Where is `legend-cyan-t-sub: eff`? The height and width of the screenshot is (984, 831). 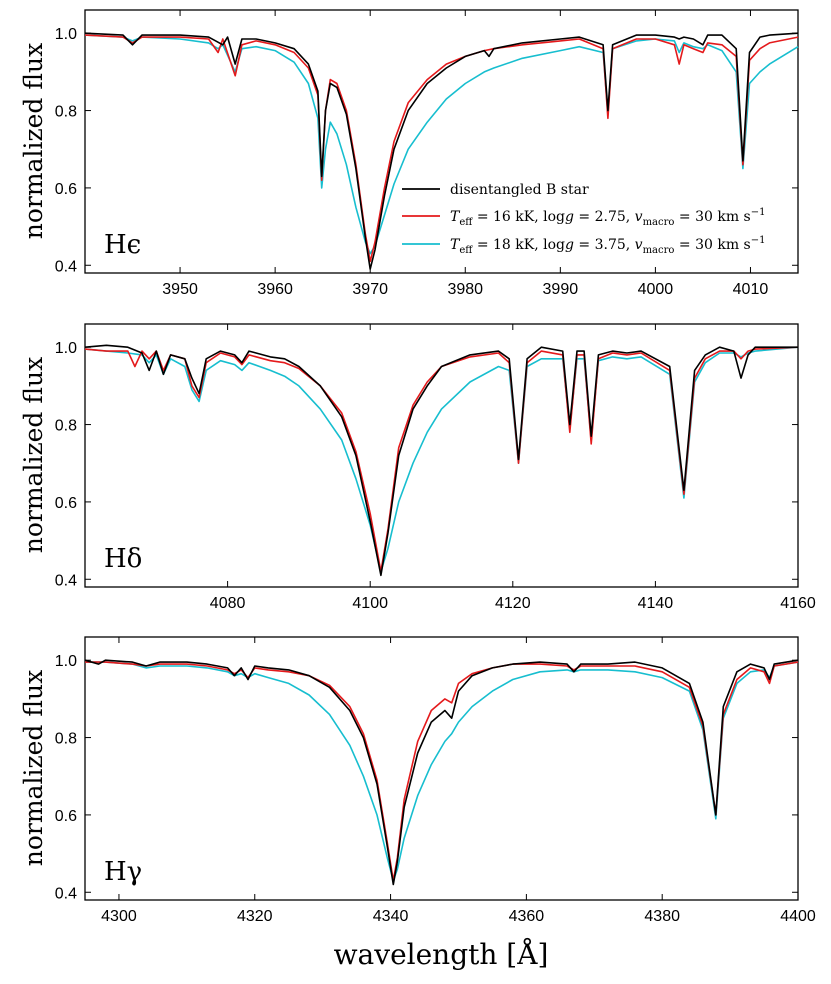
legend-cyan-t-sub: eff is located at coordinates (466, 250).